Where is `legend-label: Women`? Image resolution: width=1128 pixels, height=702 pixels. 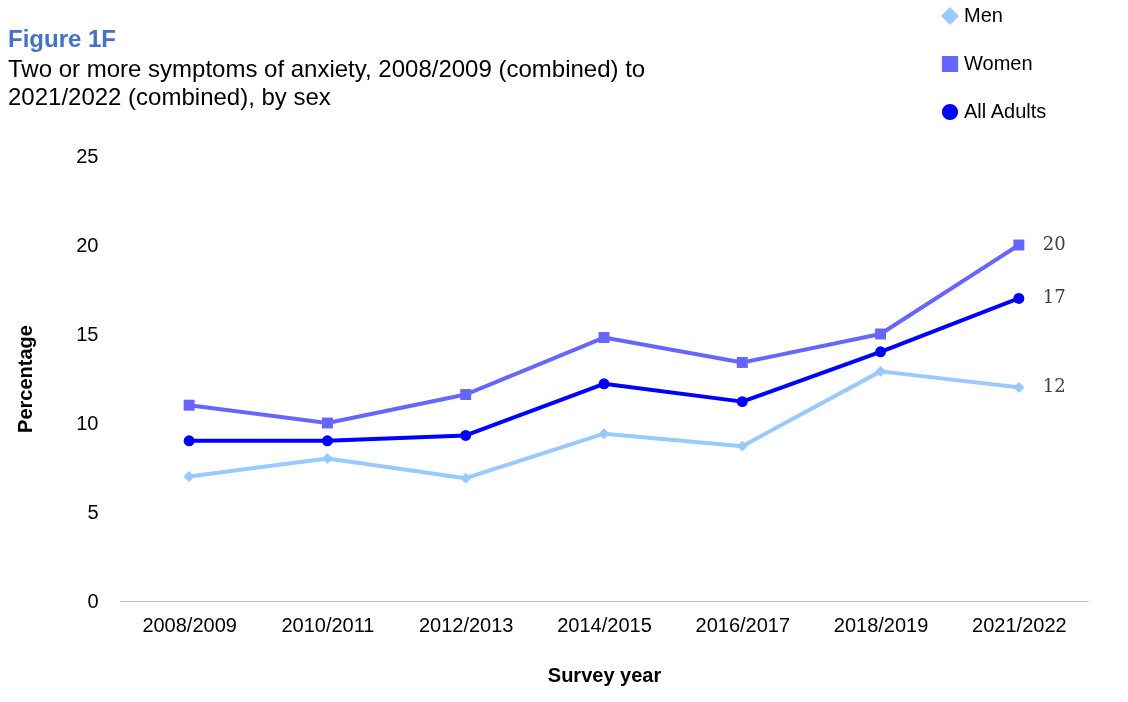 legend-label: Women is located at coordinates (998, 63).